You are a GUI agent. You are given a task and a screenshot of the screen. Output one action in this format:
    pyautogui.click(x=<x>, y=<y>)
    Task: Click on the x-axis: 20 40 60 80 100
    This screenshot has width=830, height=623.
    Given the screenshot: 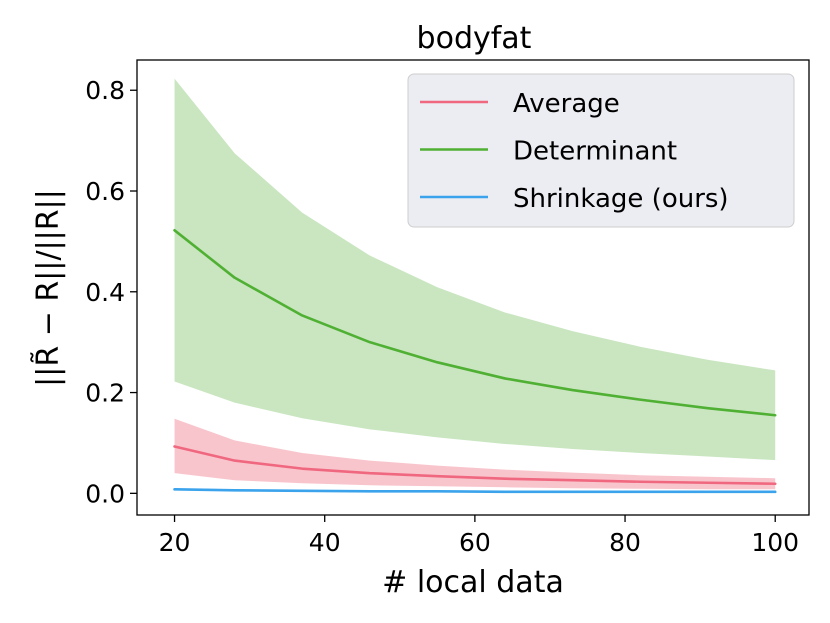 What is the action you would take?
    pyautogui.click(x=479, y=536)
    